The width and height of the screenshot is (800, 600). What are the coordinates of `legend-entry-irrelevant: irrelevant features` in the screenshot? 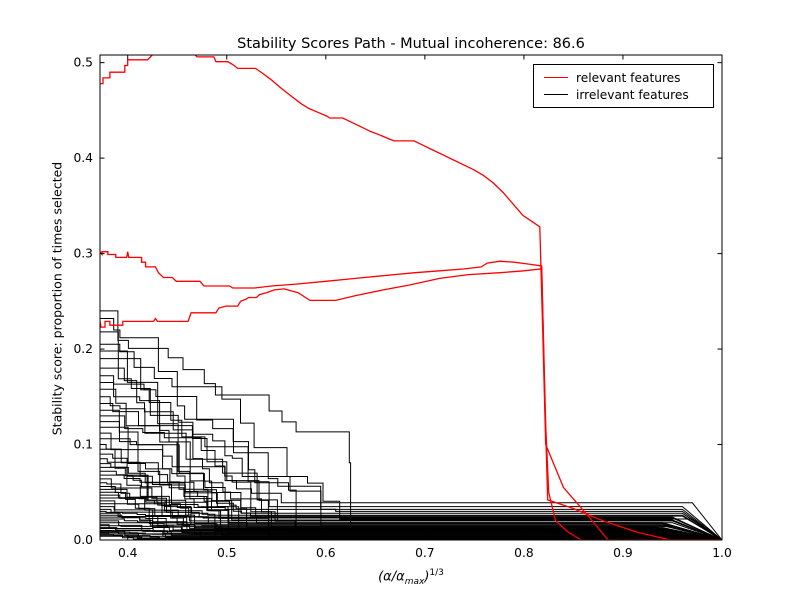 It's located at (623, 94).